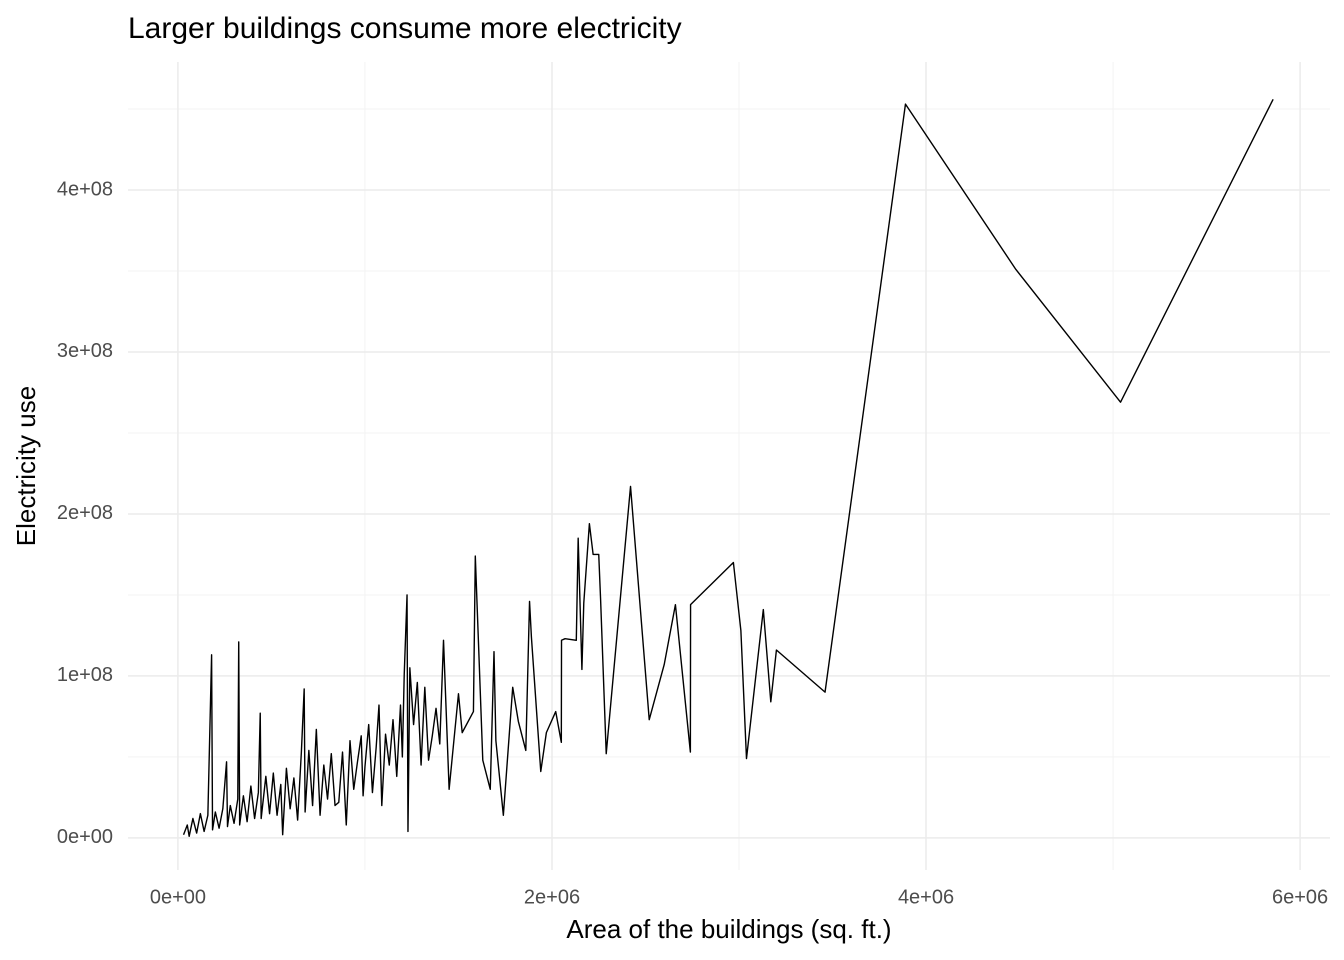 The image size is (1344, 960). Describe the element at coordinates (178, 897) in the screenshot. I see `x-tick-label: 0e+00` at that location.